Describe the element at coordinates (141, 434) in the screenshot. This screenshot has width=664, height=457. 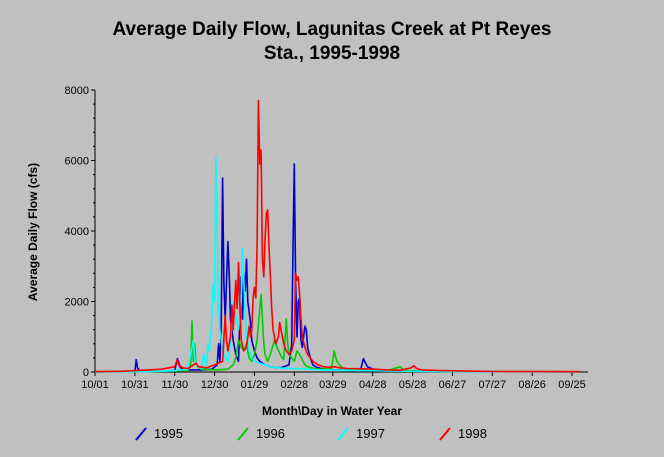
I see `legend-marker-1995` at that location.